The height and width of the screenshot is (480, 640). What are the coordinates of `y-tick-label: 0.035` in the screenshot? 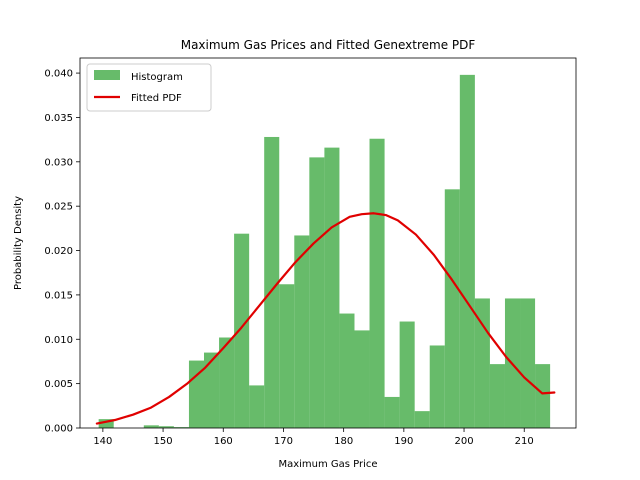 It's located at (58, 118).